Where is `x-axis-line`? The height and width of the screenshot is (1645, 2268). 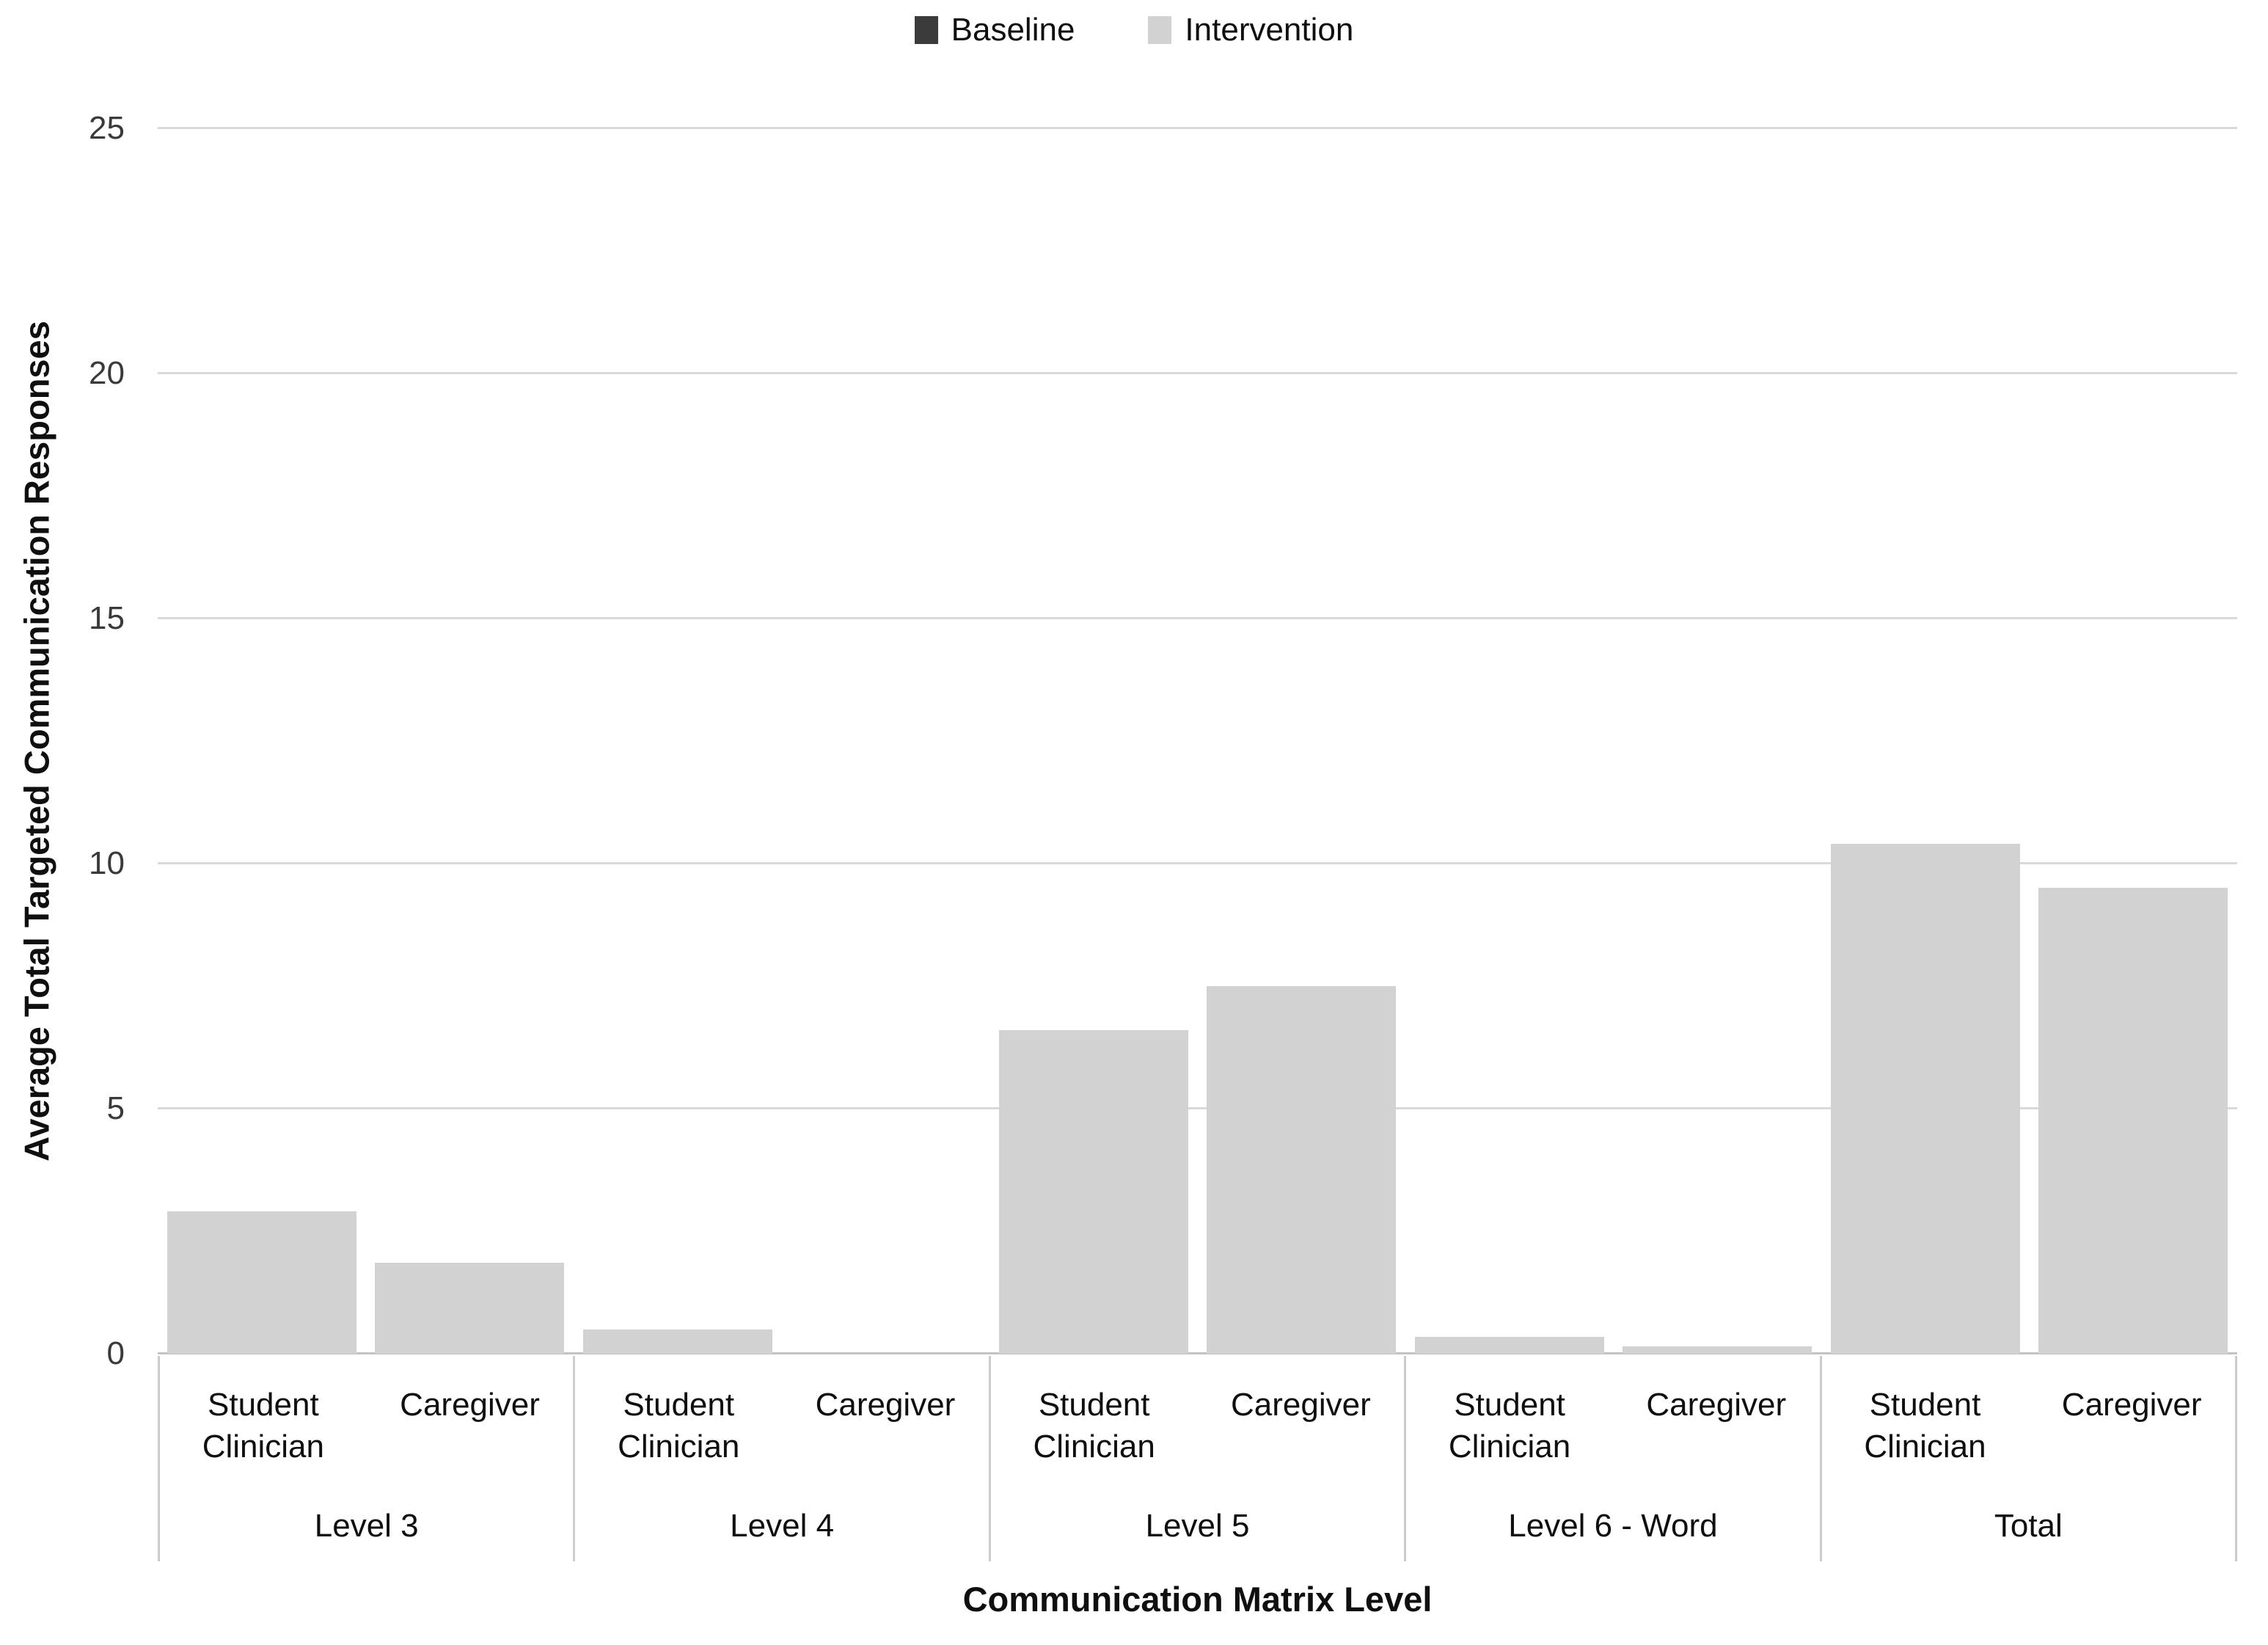 x-axis-line is located at coordinates (1198, 1353).